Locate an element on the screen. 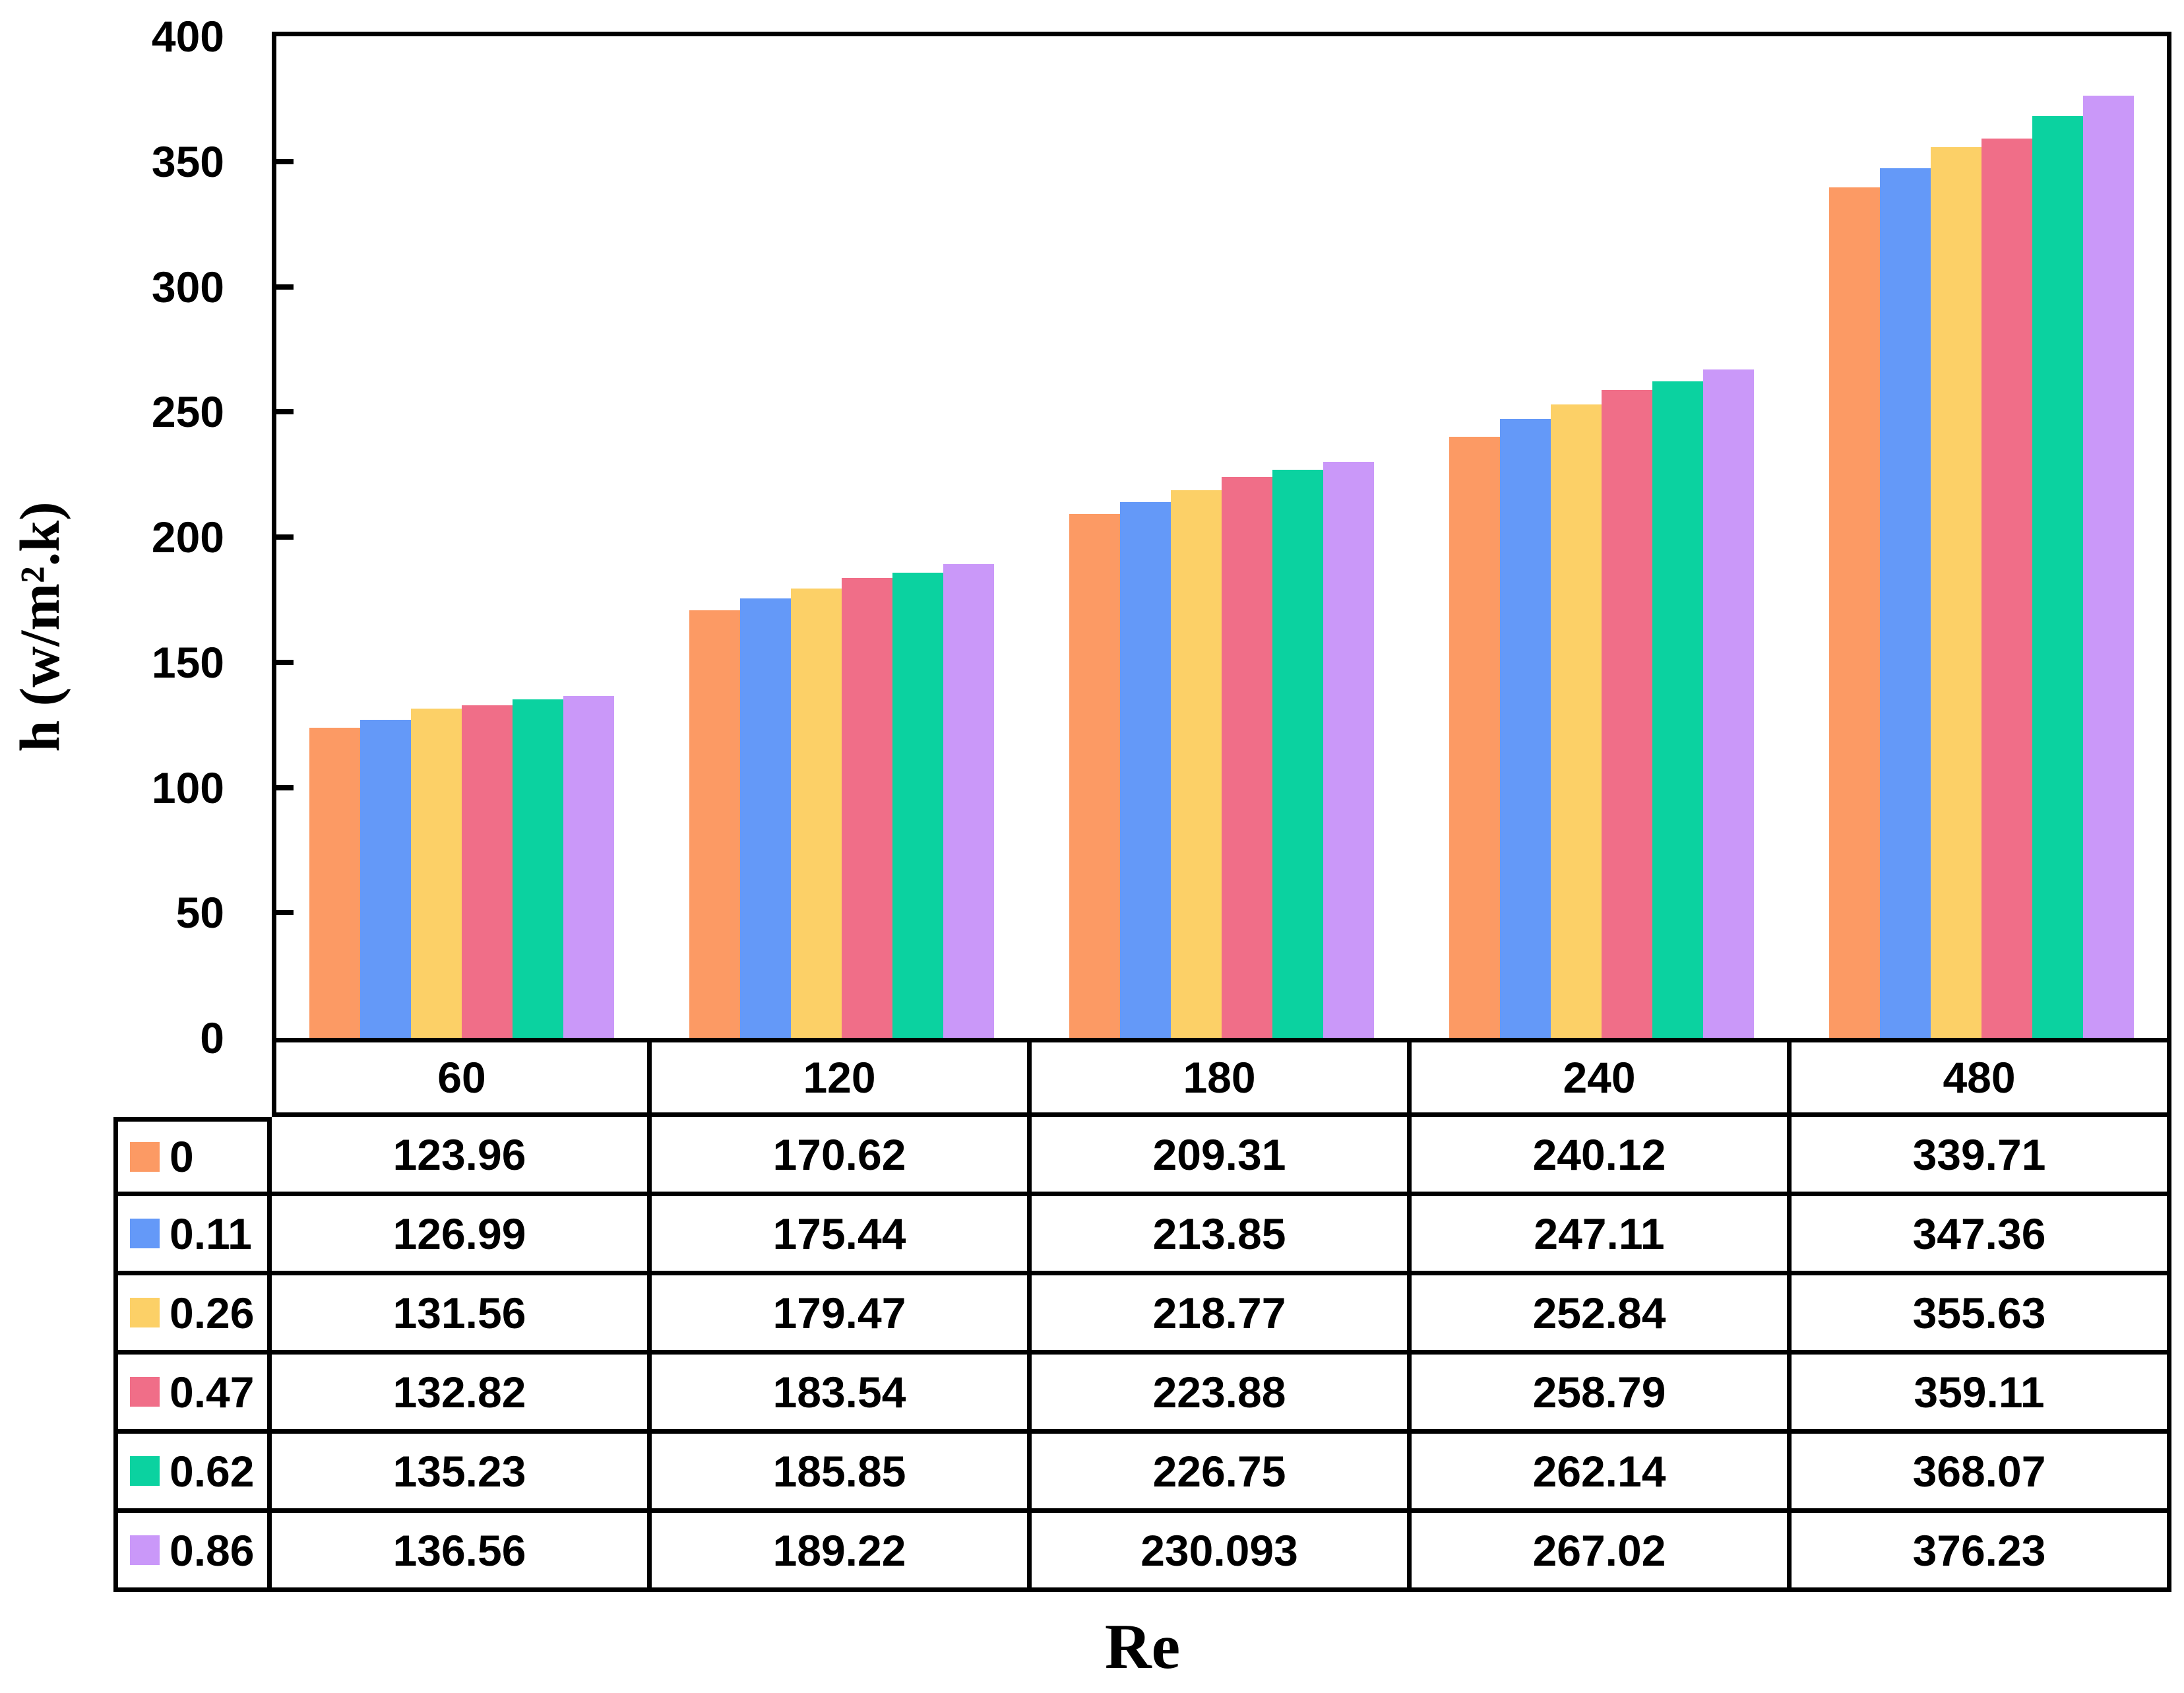  category-header-cell: 120 is located at coordinates (842, 1079).